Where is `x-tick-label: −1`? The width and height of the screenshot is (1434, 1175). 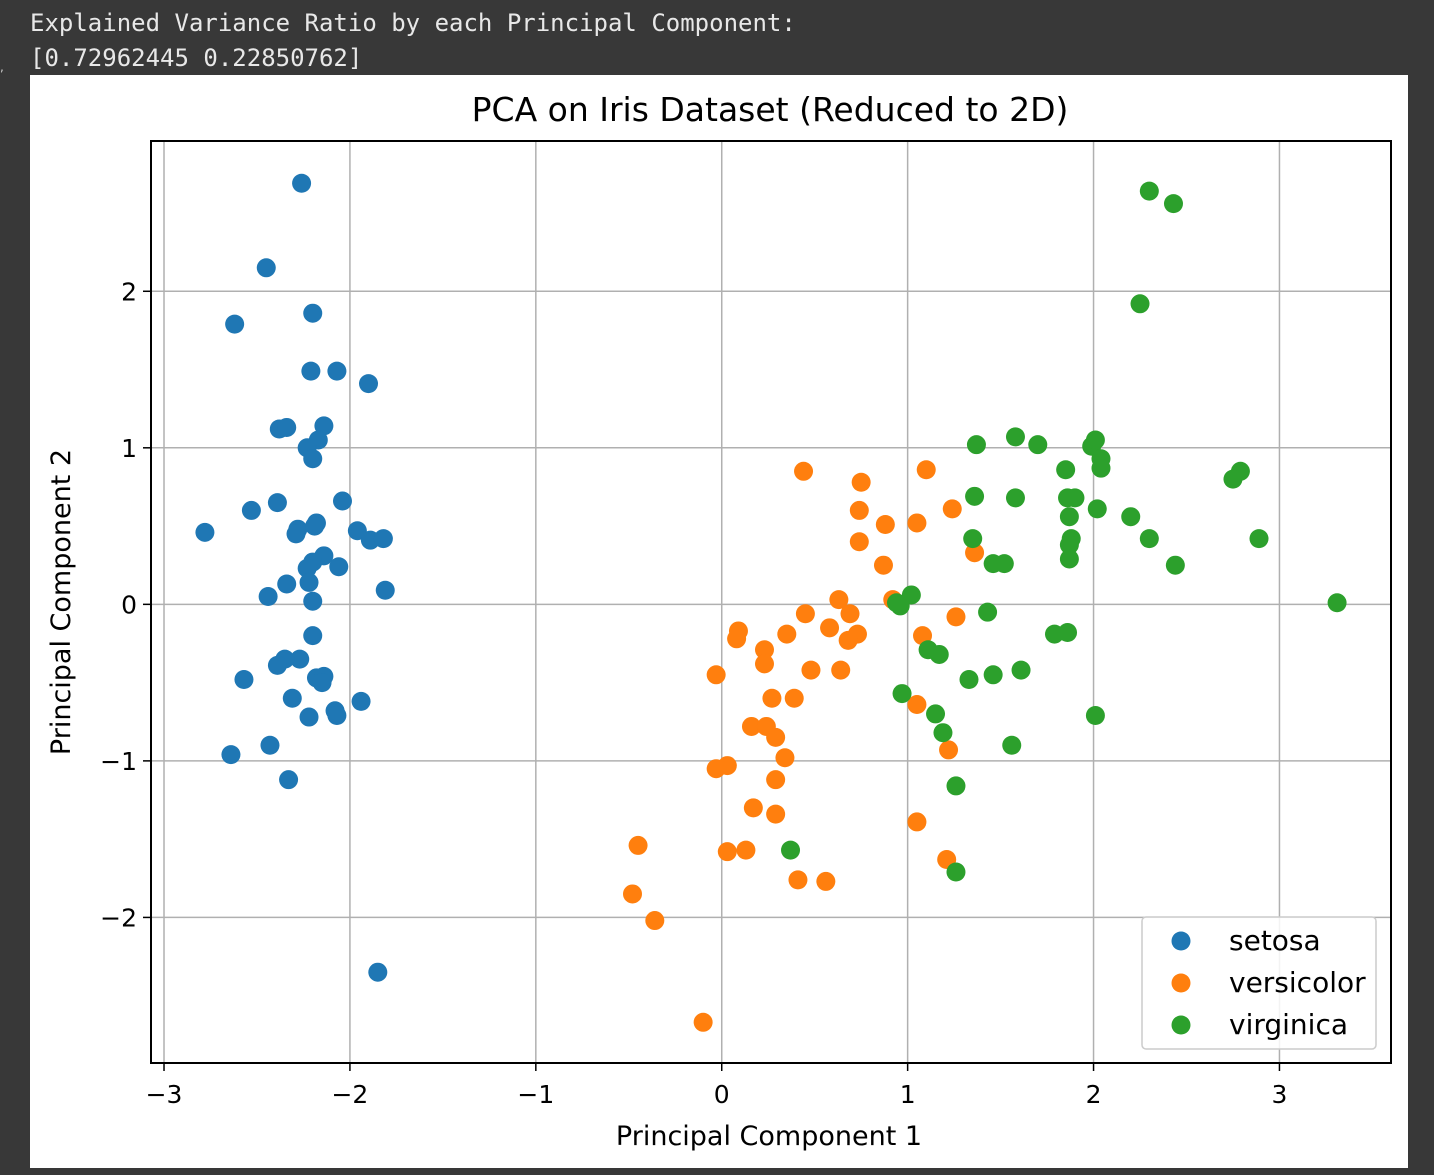 x-tick-label: −1 is located at coordinates (535, 1094).